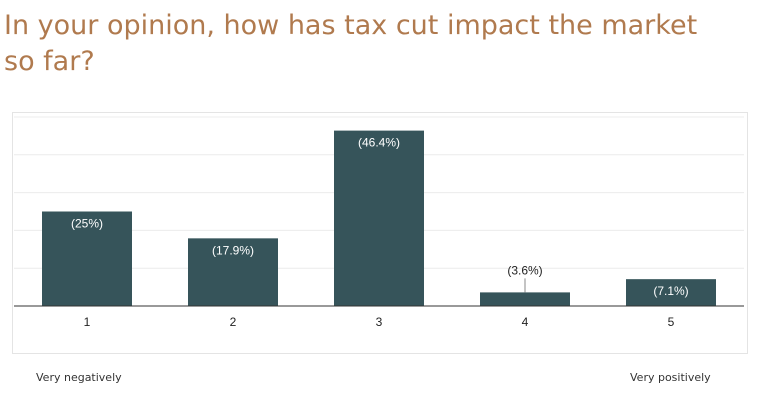 This screenshot has width=774, height=413. What do you see at coordinates (87, 224) in the screenshot?
I see `data-label-1: (25%)` at bounding box center [87, 224].